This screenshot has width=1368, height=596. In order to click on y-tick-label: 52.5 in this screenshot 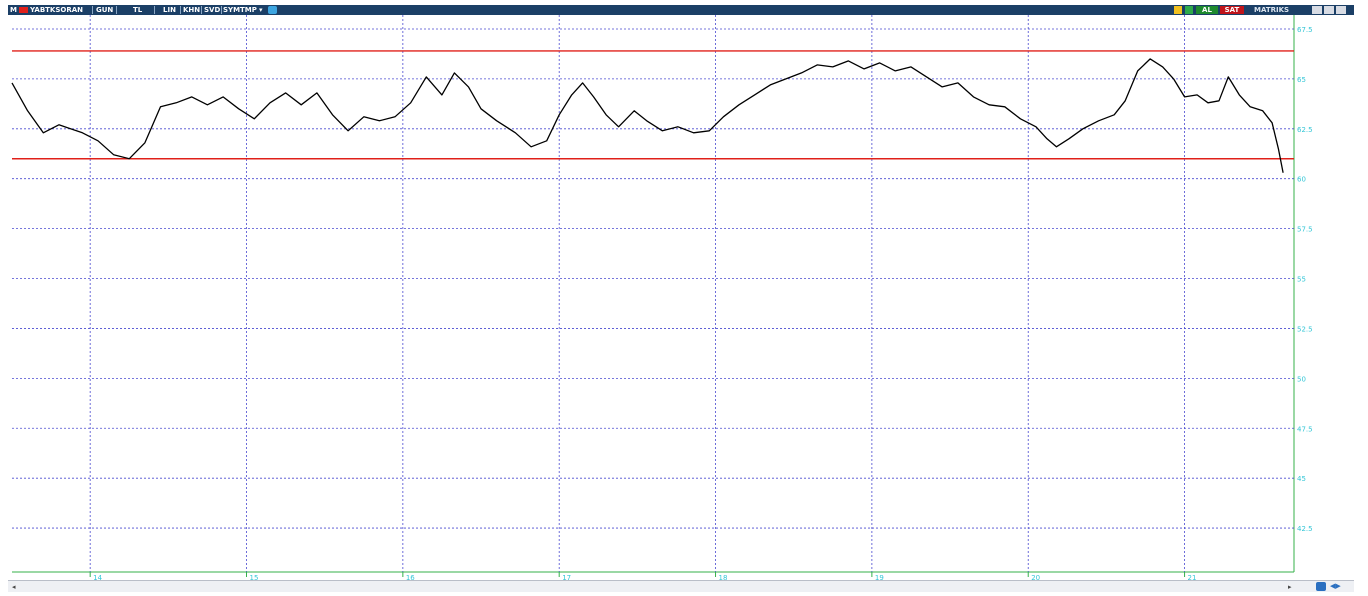, I will do `click(1305, 329)`.